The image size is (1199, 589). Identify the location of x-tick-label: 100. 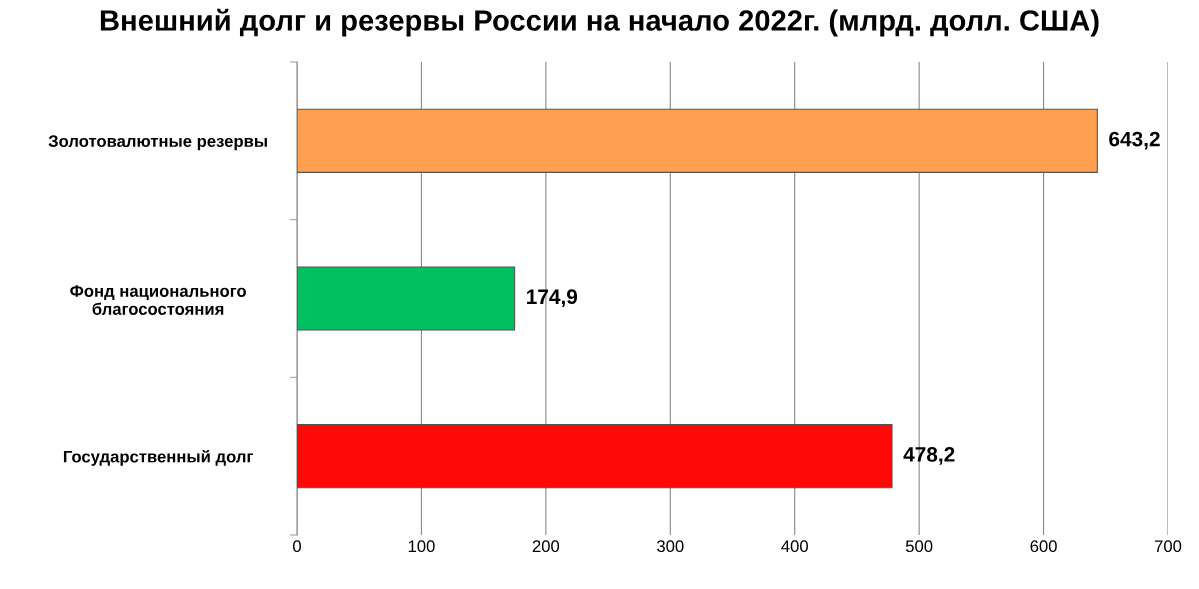
(421, 546).